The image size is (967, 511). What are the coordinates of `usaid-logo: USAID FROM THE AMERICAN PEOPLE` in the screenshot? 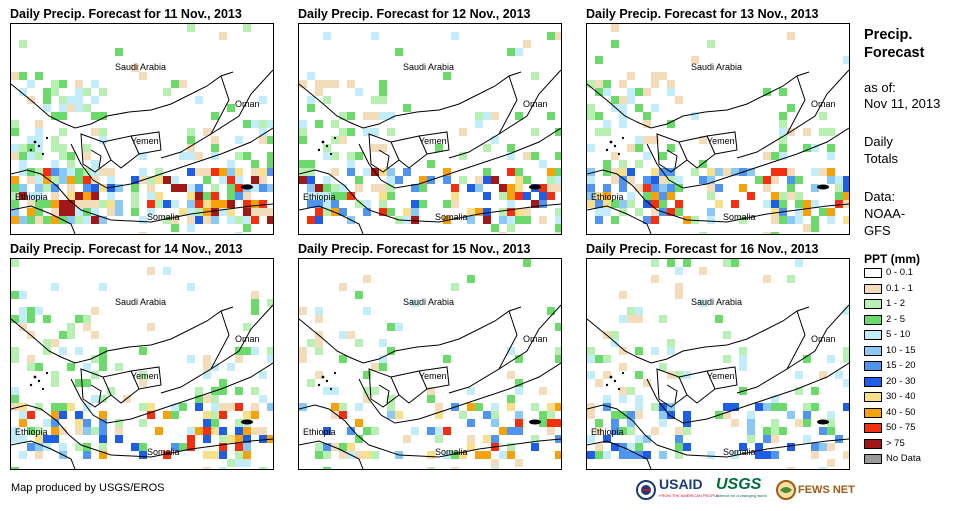 It's located at (677, 489).